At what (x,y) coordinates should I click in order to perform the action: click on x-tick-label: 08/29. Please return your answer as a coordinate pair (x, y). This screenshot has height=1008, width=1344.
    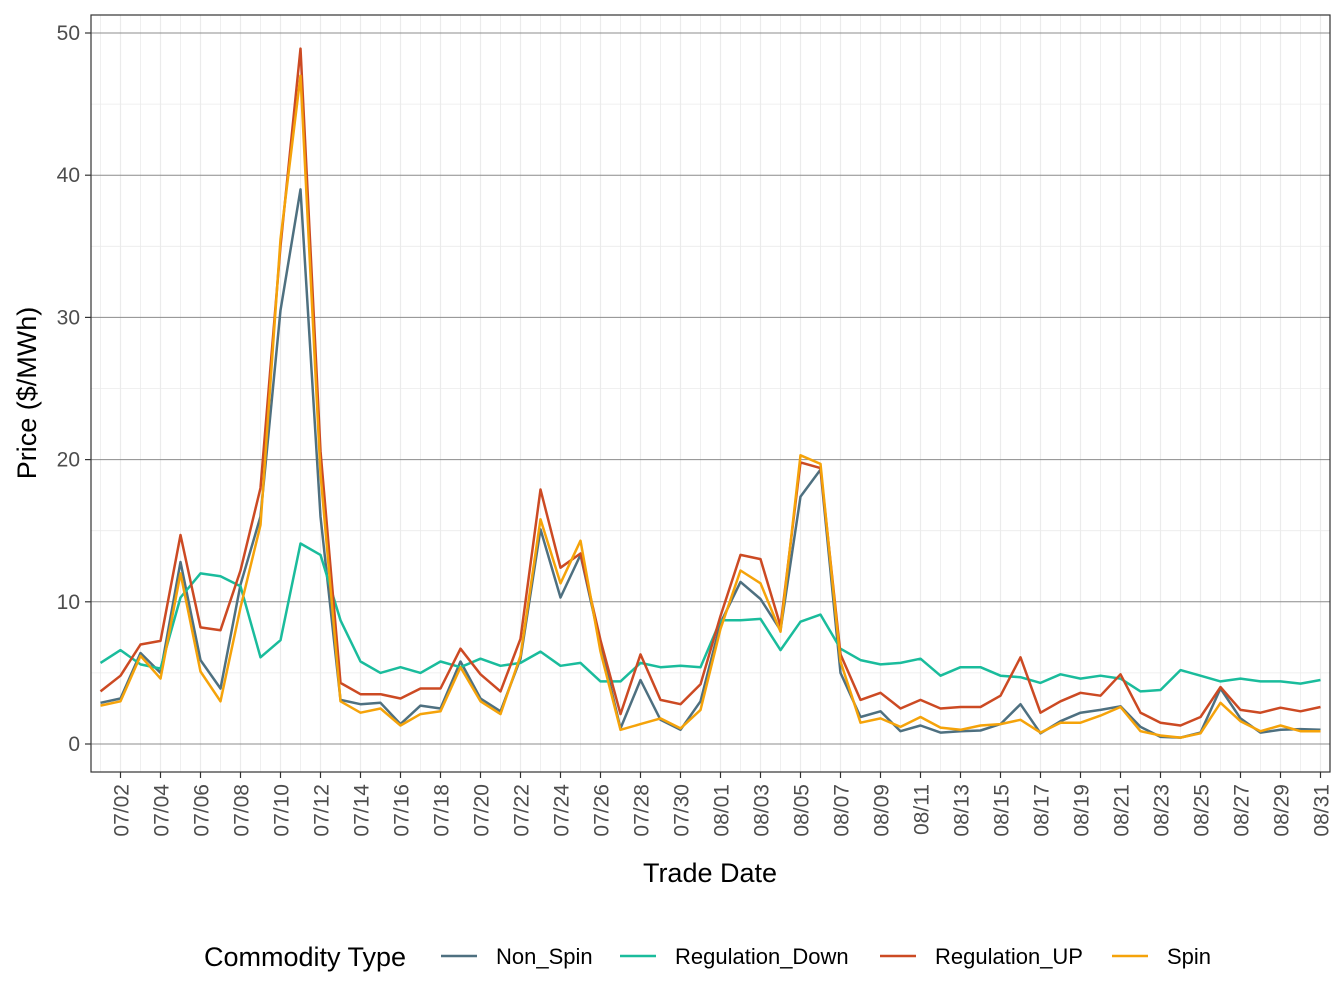
    Looking at the image, I should click on (1282, 810).